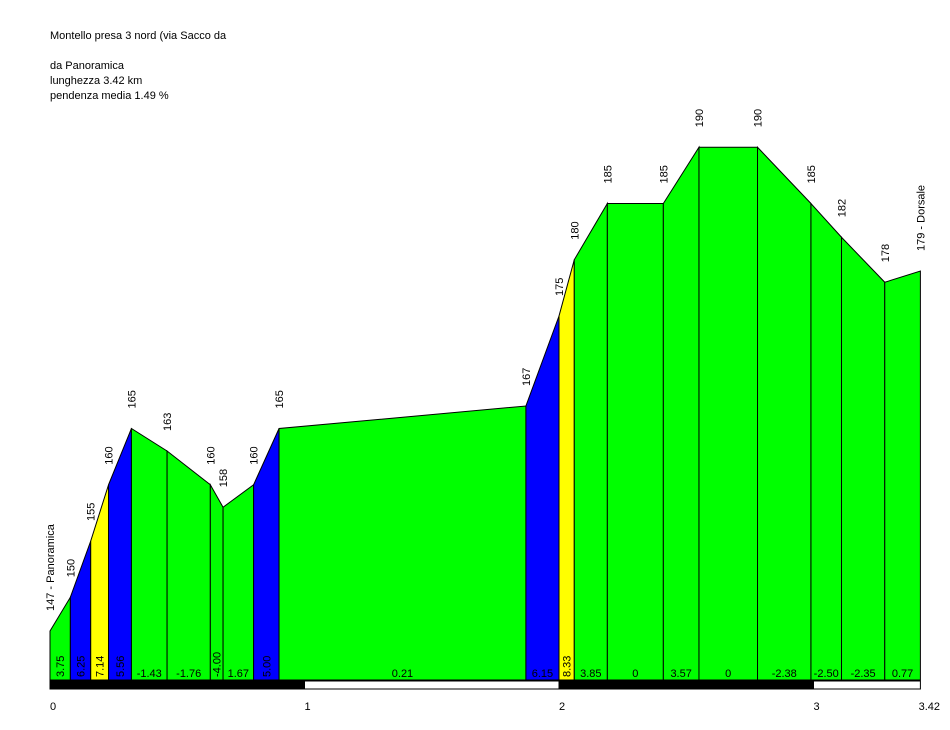  Describe the element at coordinates (82, 666) in the screenshot. I see `grade-label: 6.25` at that location.